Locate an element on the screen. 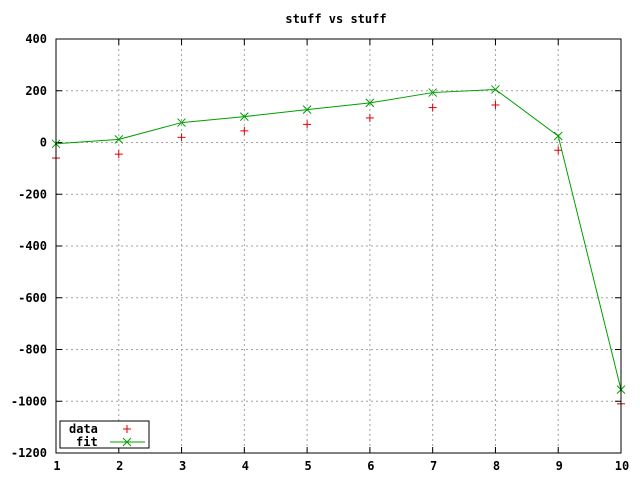 Image resolution: width=640 pixels, height=480 pixels. legend-sample-data is located at coordinates (127, 429).